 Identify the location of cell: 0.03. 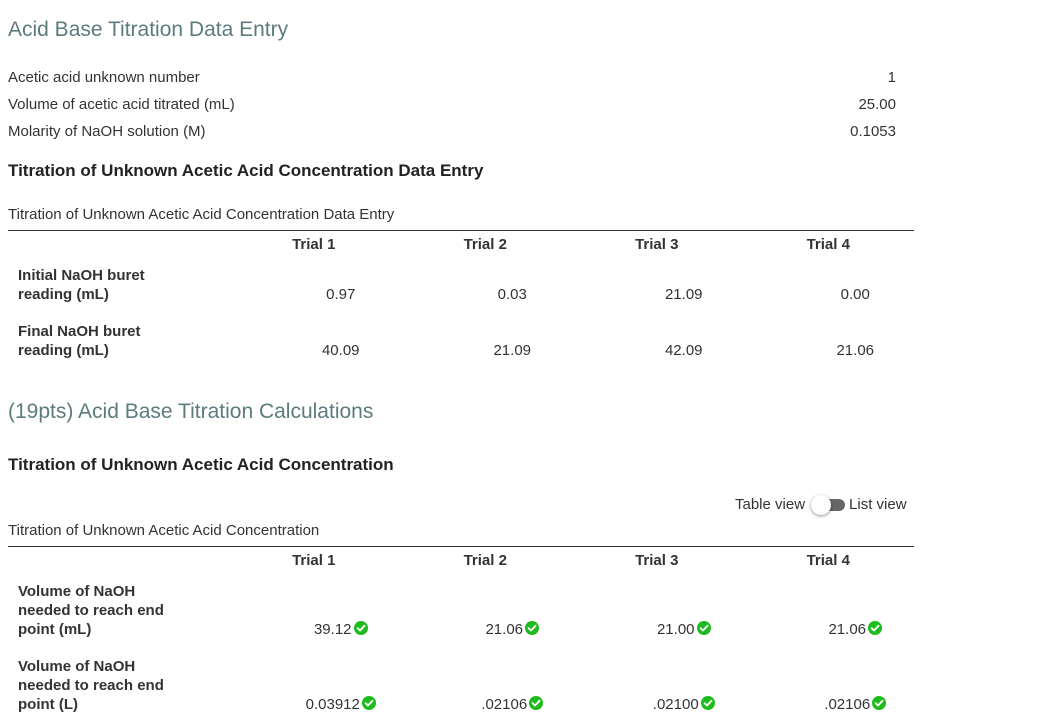
(486, 285).